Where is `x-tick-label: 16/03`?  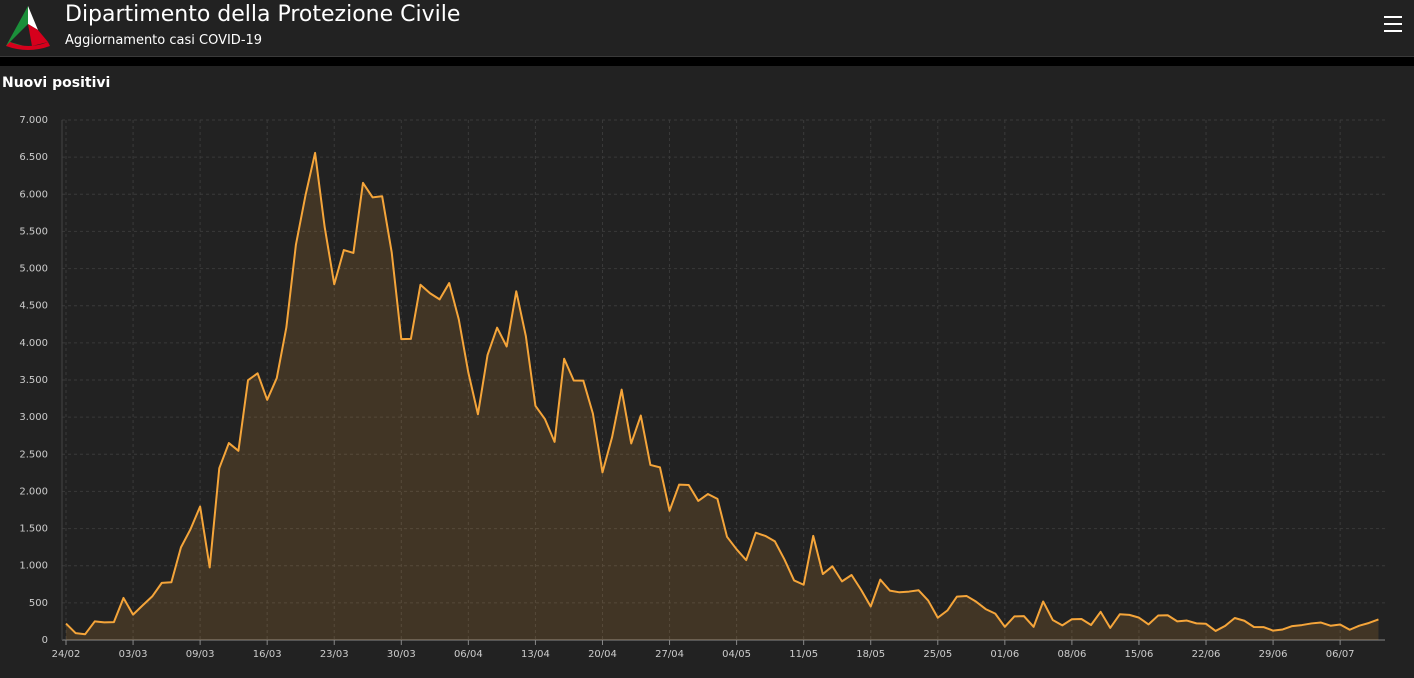 x-tick-label: 16/03 is located at coordinates (267, 654).